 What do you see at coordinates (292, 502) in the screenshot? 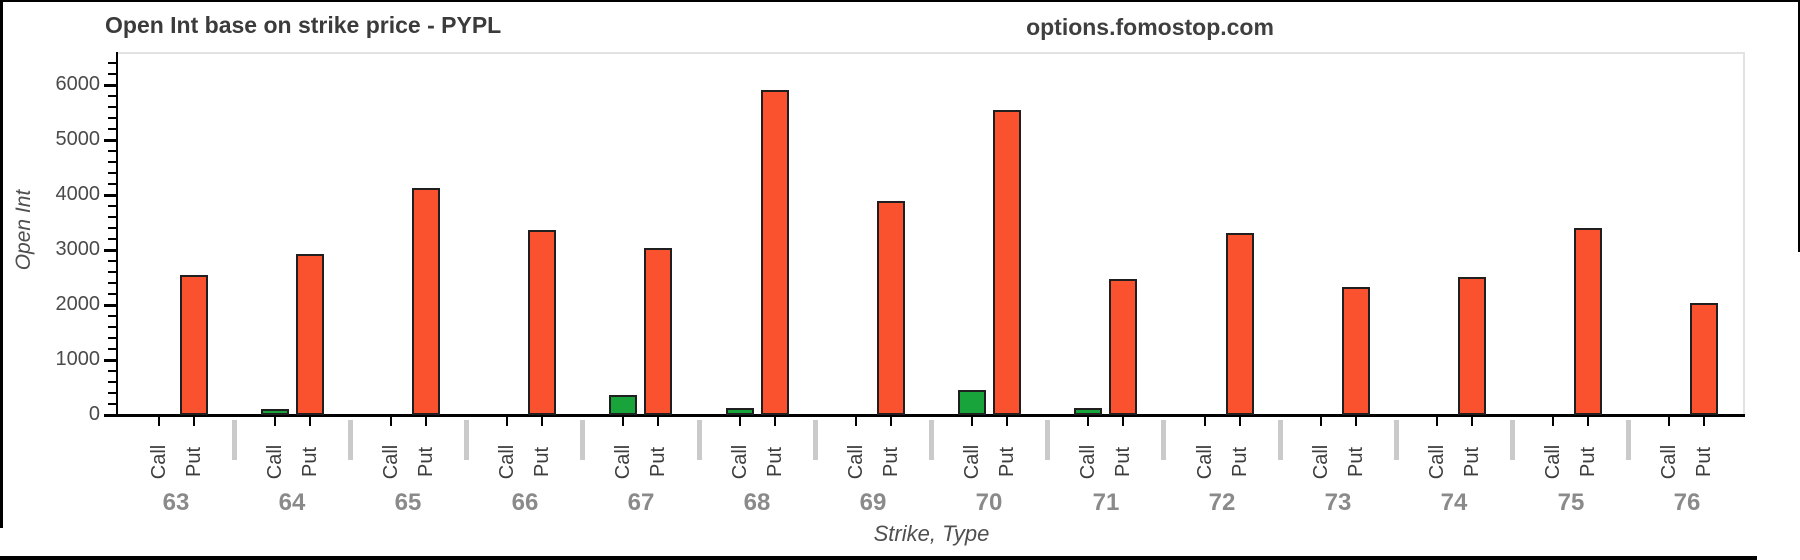
I see `strike-label-64: 64` at bounding box center [292, 502].